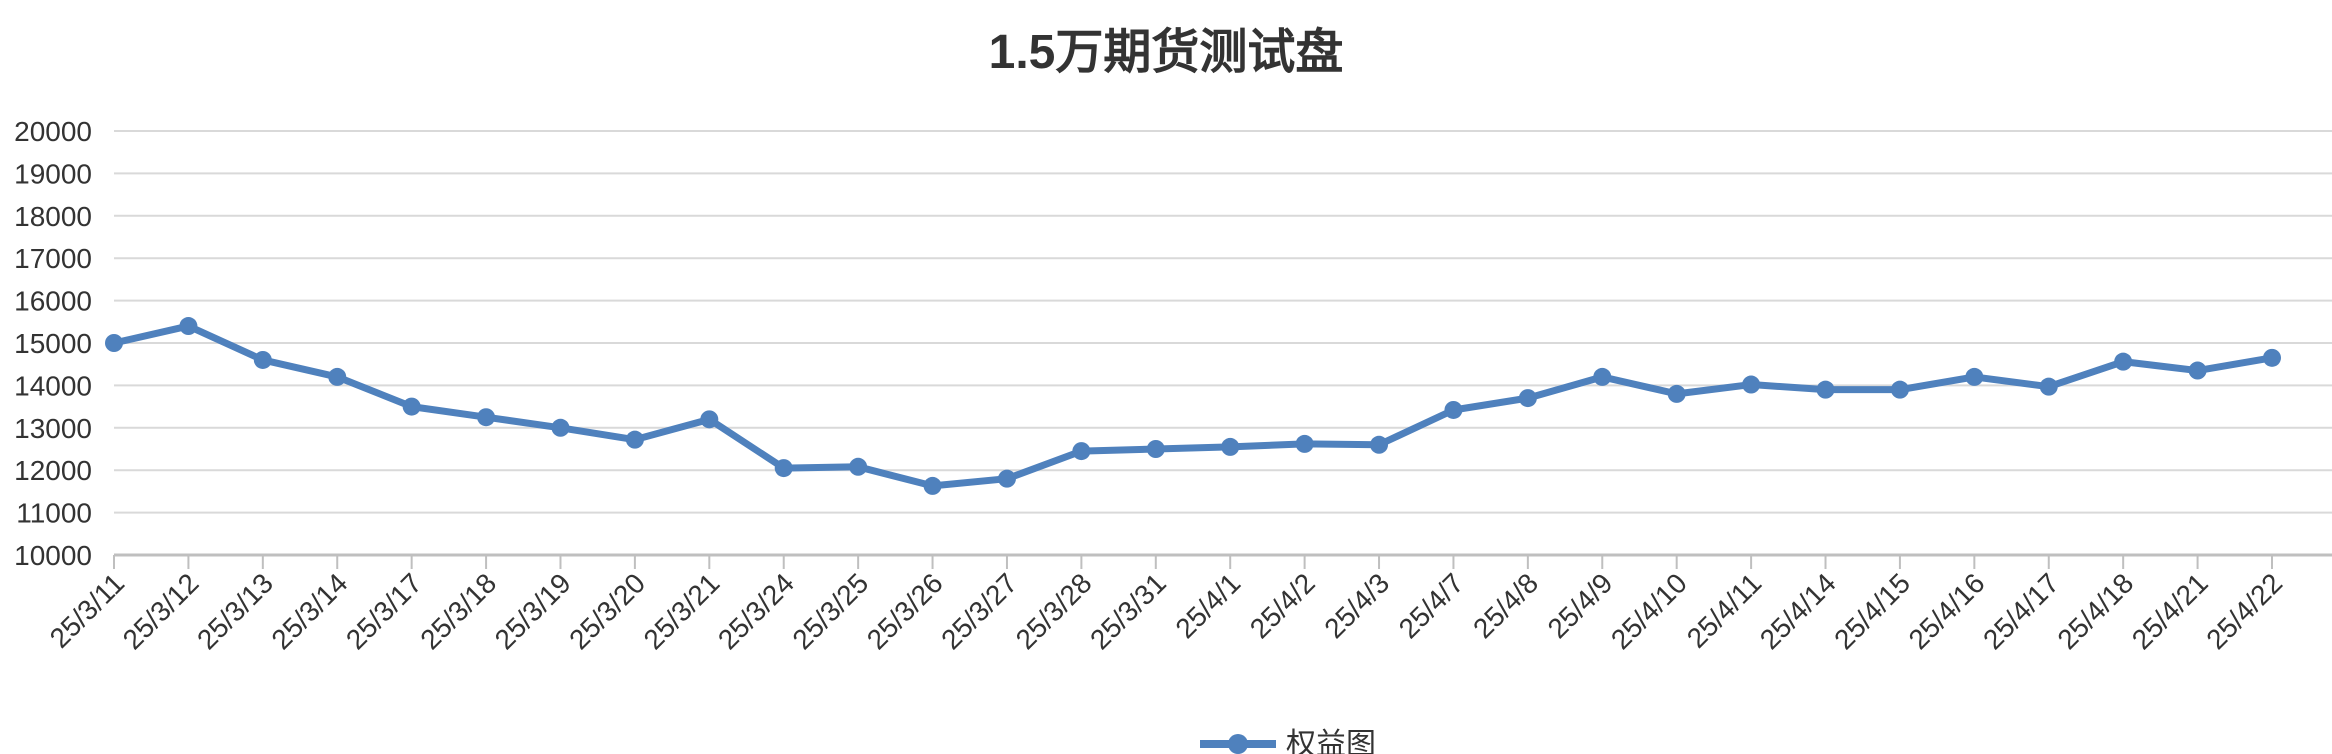  Describe the element at coordinates (830, 611) in the screenshot. I see `x-tick-label: 25/3/25` at that location.